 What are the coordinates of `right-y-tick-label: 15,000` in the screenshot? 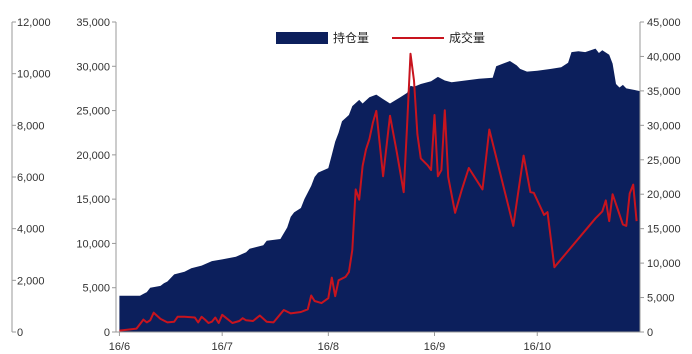 It's located at (664, 230).